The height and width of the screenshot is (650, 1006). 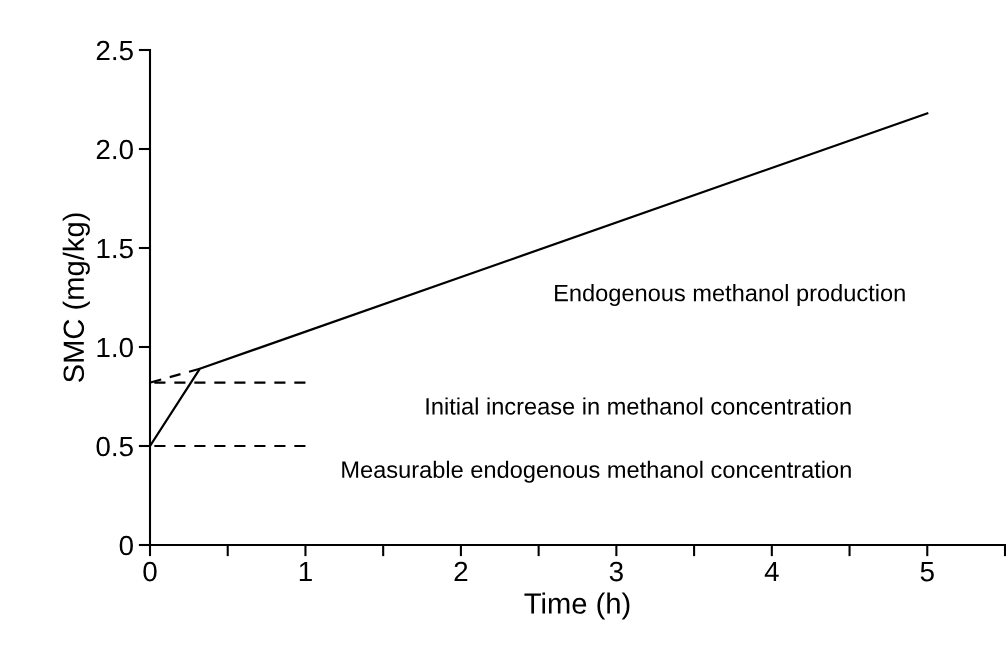 I want to click on x-tick-label: 4, so click(x=771, y=571).